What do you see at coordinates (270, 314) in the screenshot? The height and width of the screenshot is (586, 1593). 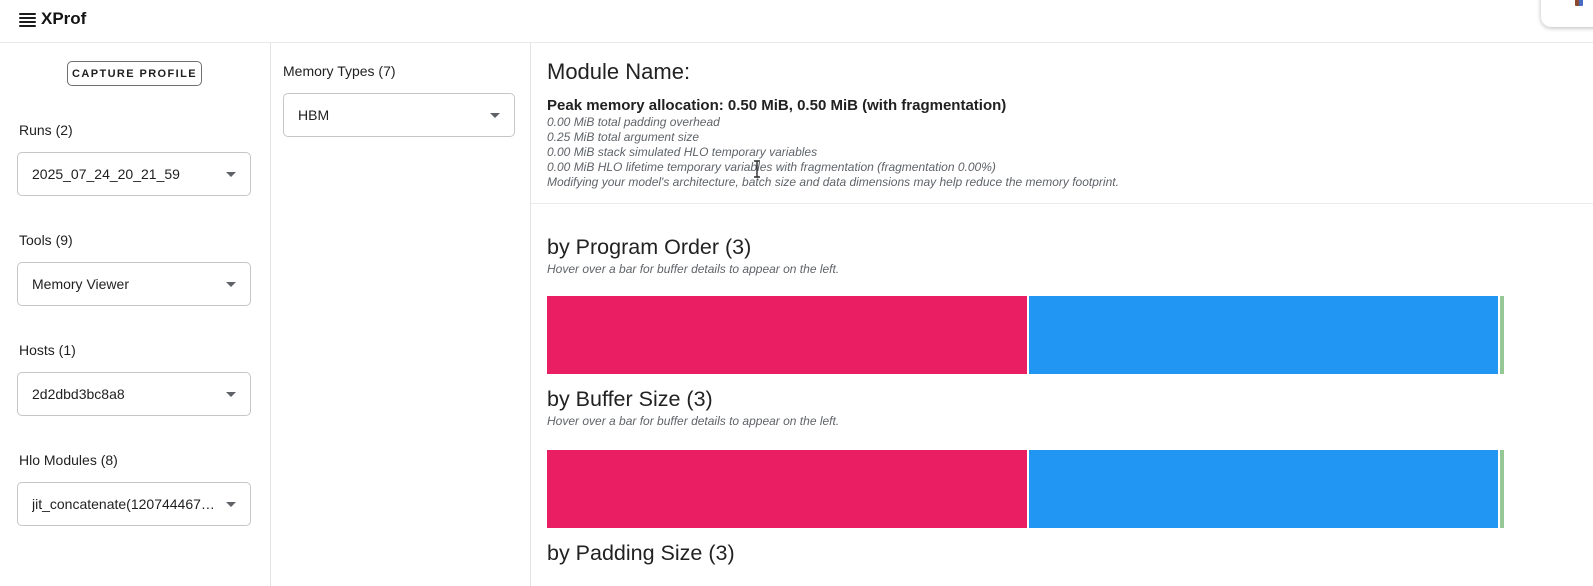 I see `sidebar-divider` at bounding box center [270, 314].